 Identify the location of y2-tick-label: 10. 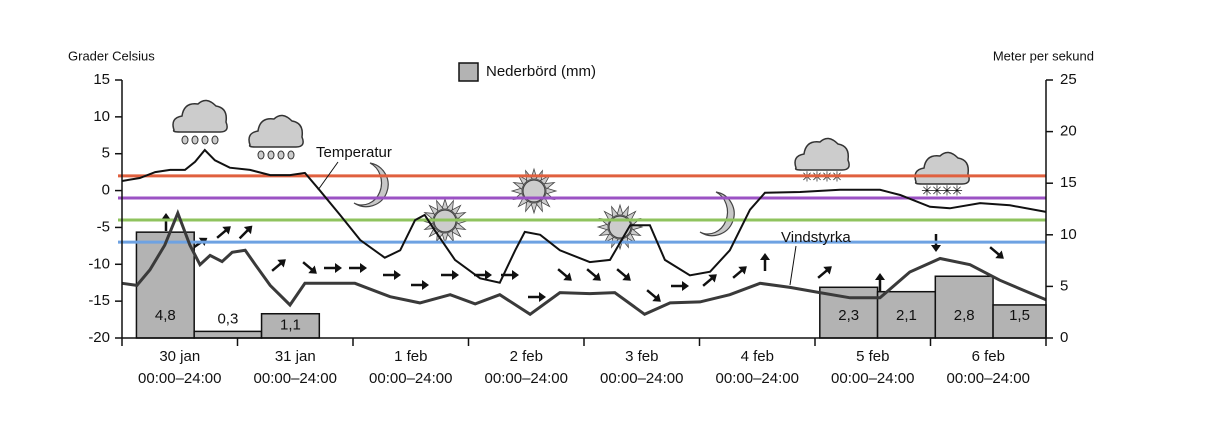
(1068, 234).